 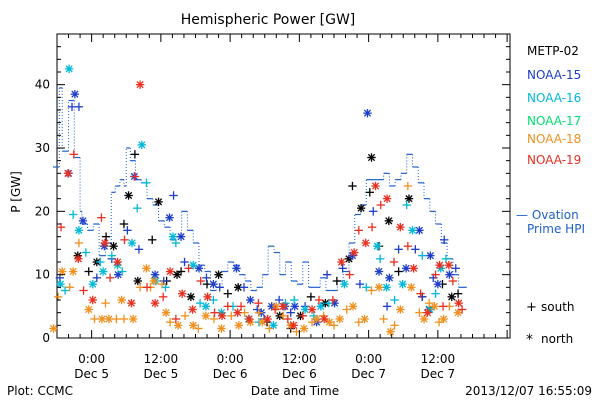 What do you see at coordinates (528, 391) in the screenshot?
I see `timestamp: 2013/12/07 16:55:09` at bounding box center [528, 391].